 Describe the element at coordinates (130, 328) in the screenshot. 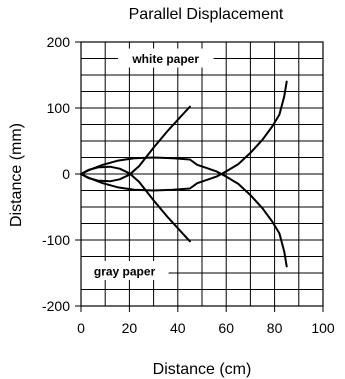

I see `x-tick-label: 20` at that location.